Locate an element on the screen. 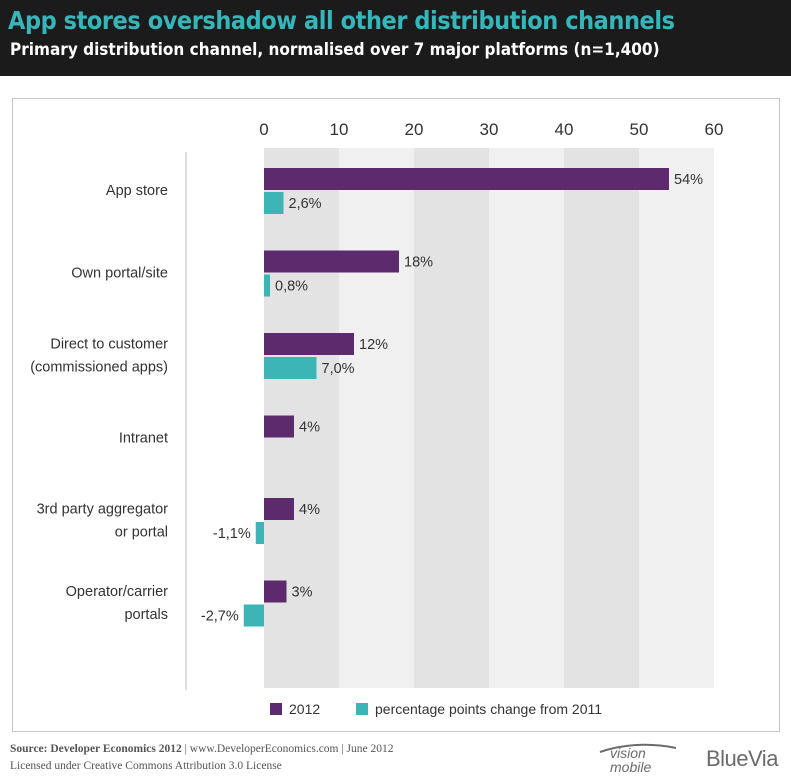 The width and height of the screenshot is (791, 778). legend-item-change: percentage points change from 2011 is located at coordinates (479, 709).